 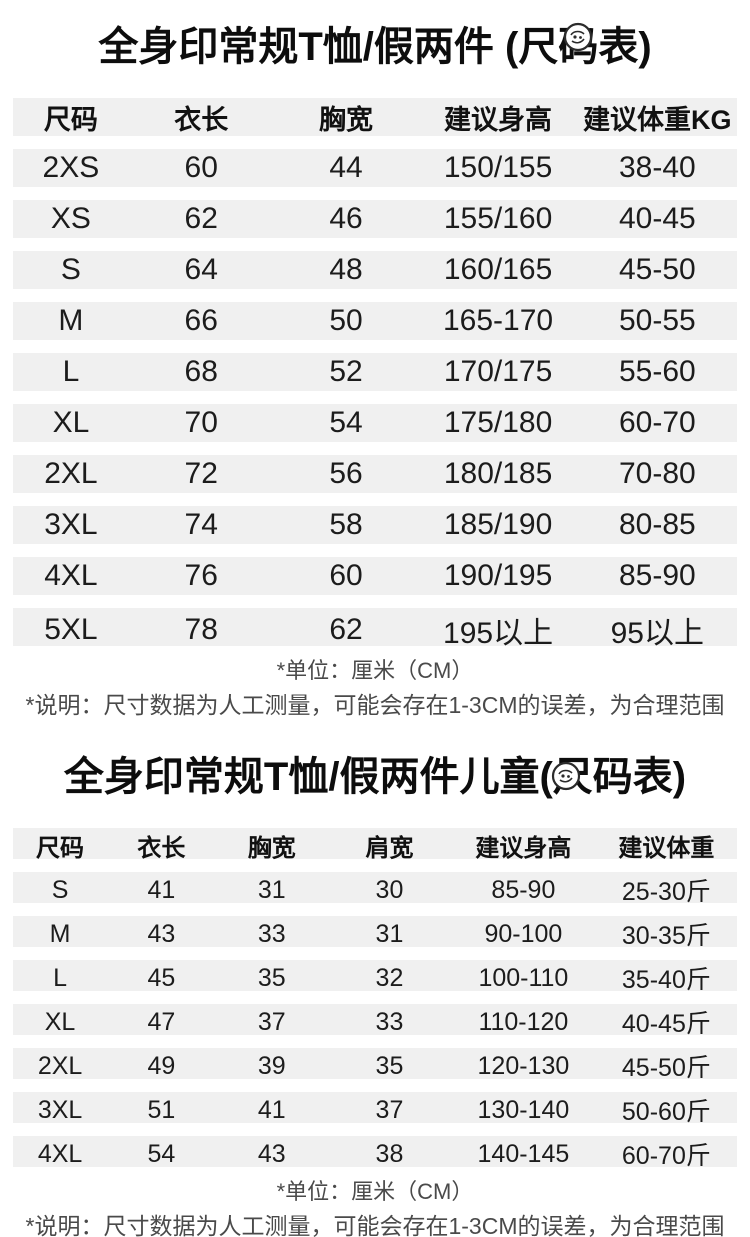 I want to click on table-cell: 76, so click(x=201, y=575).